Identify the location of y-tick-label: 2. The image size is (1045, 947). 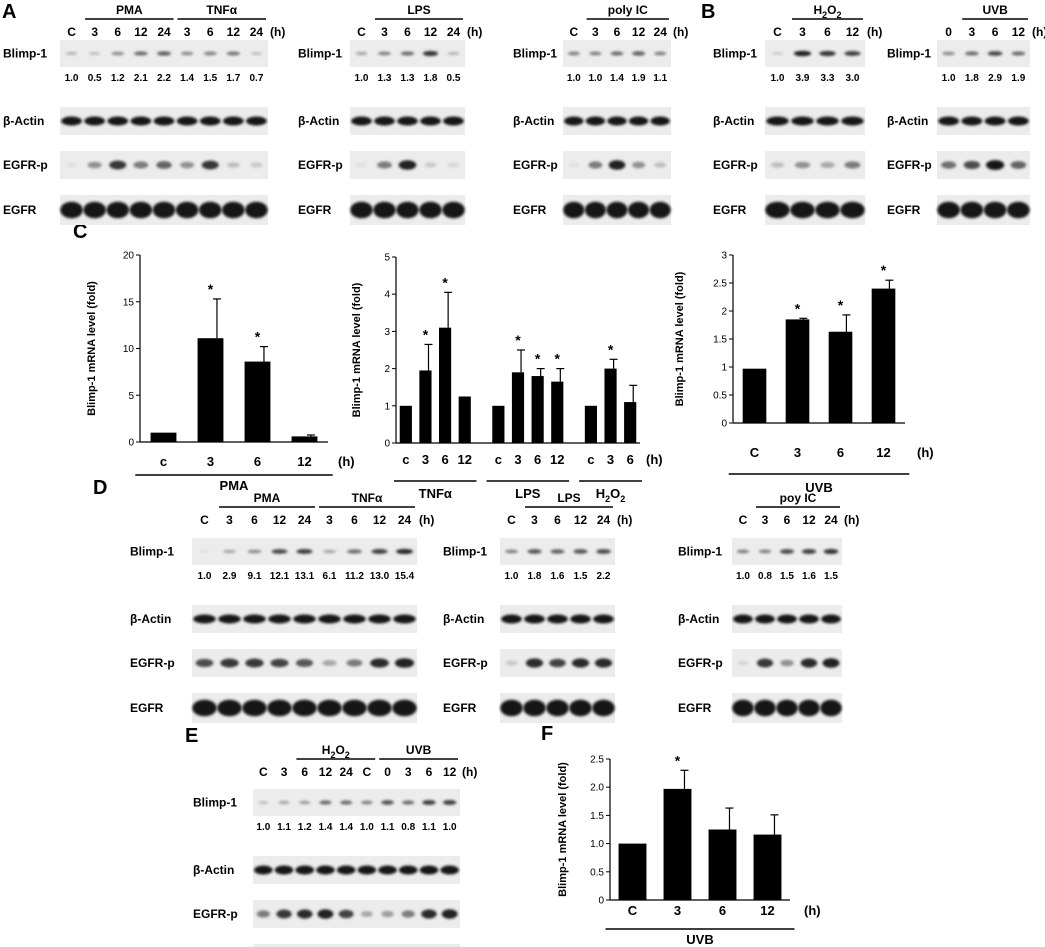
(387, 369).